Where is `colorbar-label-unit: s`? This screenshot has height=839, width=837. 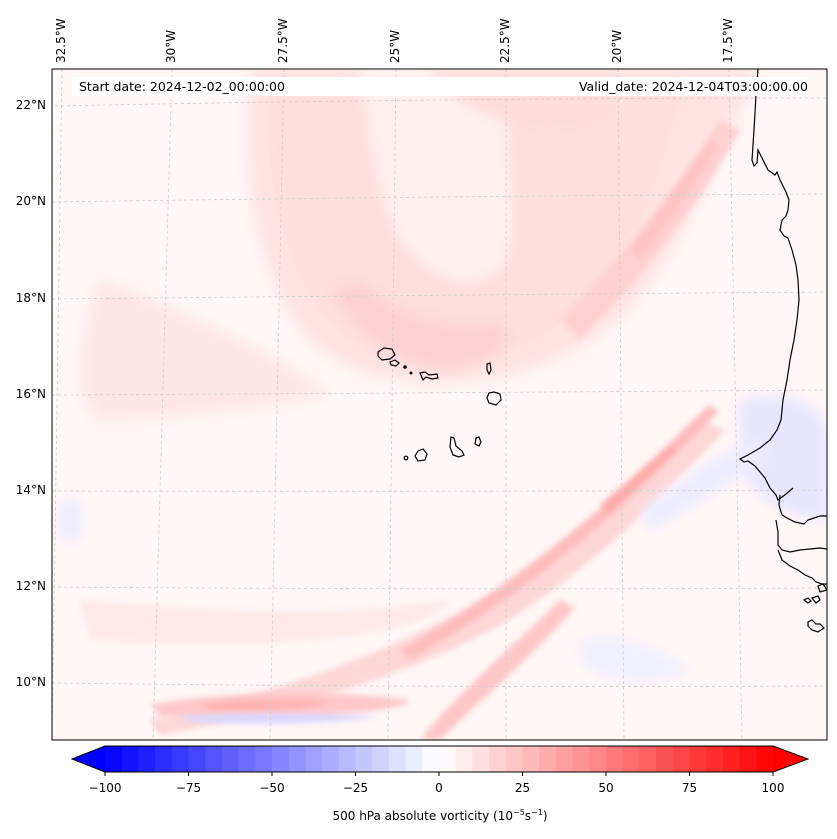
colorbar-label-unit: s is located at coordinates (528, 816).